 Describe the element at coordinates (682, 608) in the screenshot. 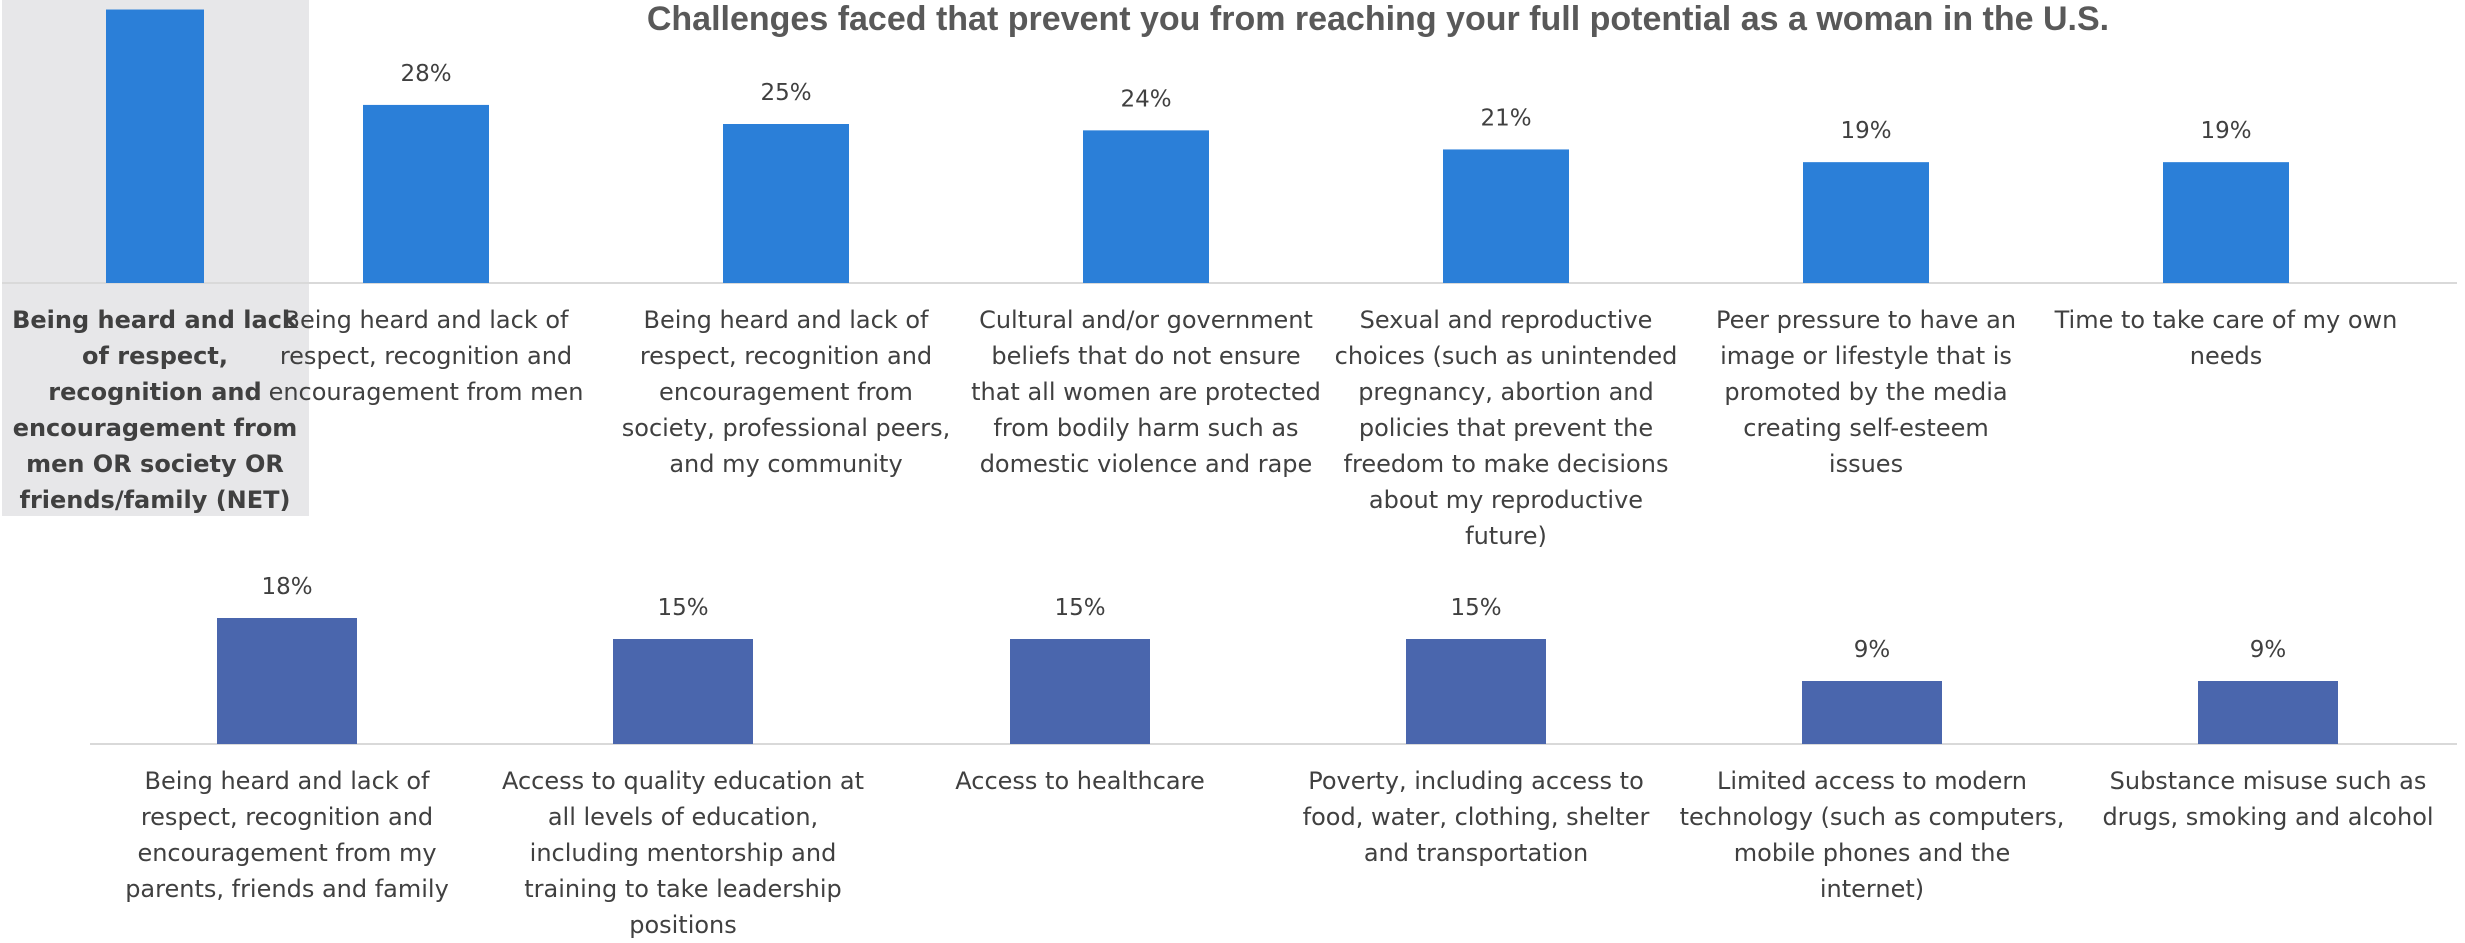

I see `bottom-bar-value-label-2: 15%` at that location.